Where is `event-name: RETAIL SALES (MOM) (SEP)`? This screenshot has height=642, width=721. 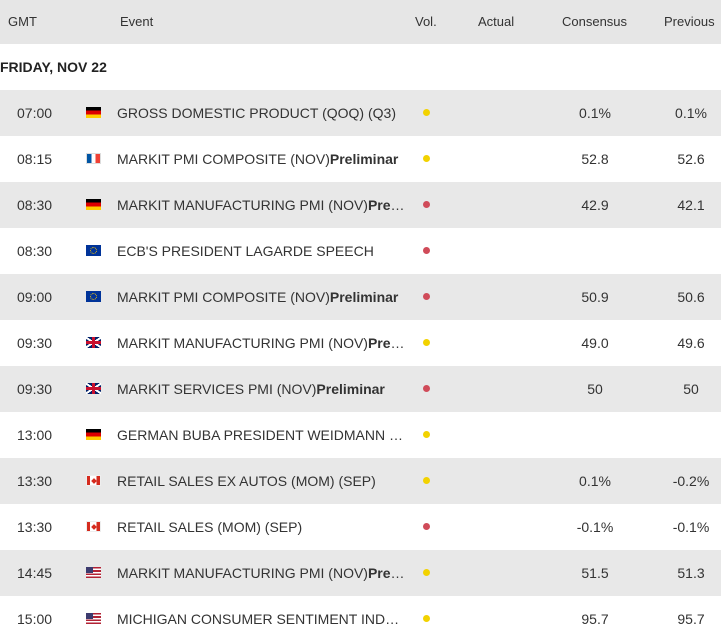
event-name: RETAIL SALES (MOM) (SEP) is located at coordinates (210, 527).